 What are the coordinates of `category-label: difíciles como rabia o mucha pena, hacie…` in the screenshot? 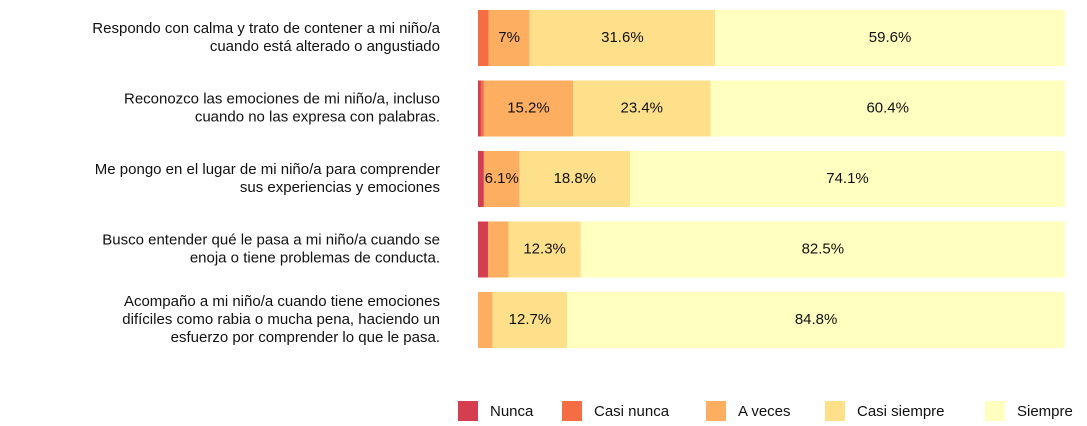 It's located at (281, 319).